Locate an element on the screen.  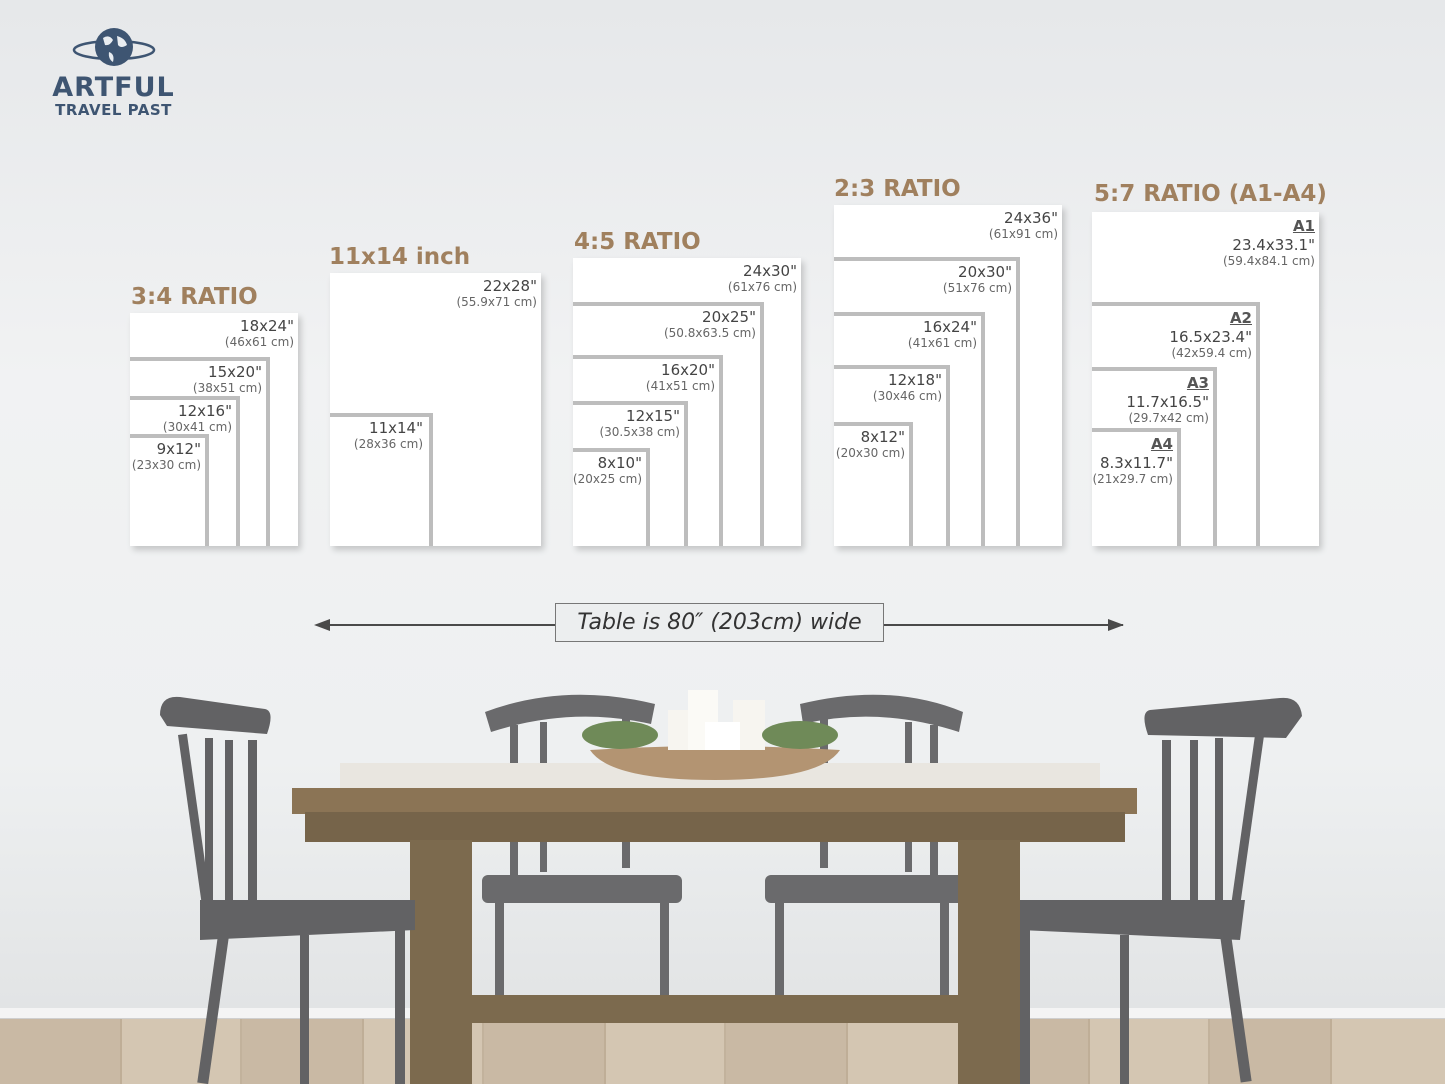
size-label: 22x28" (55.9x71 cm) is located at coordinates (496, 293).